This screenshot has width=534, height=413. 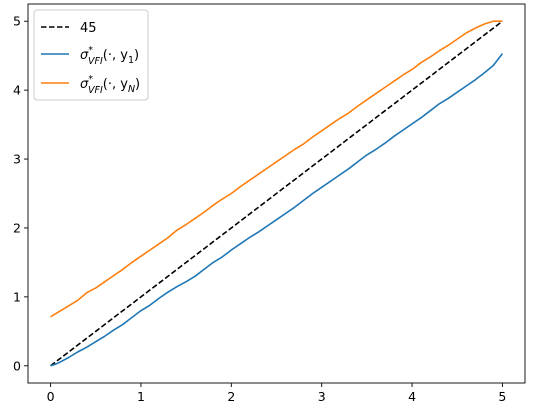 I want to click on x-tick-label: 0, so click(x=51, y=396).